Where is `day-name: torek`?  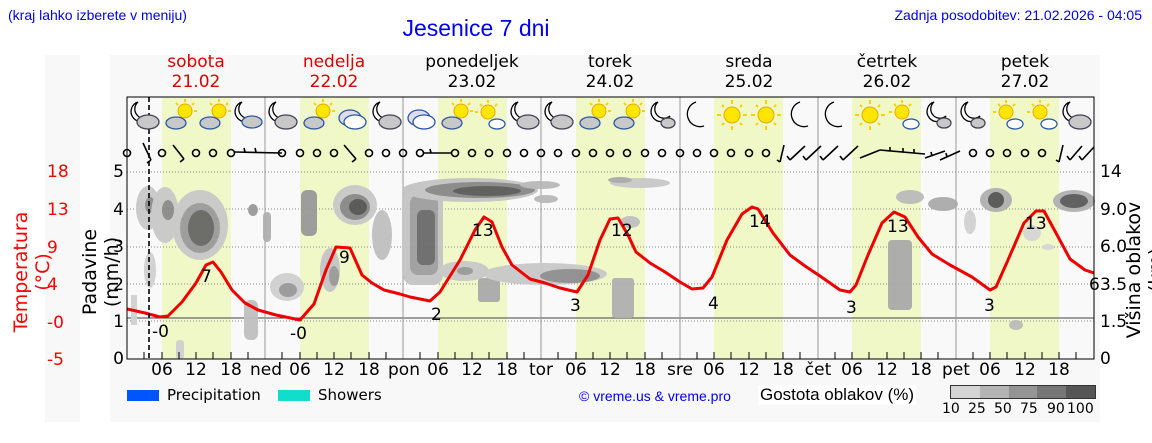
day-name: torek is located at coordinates (610, 62).